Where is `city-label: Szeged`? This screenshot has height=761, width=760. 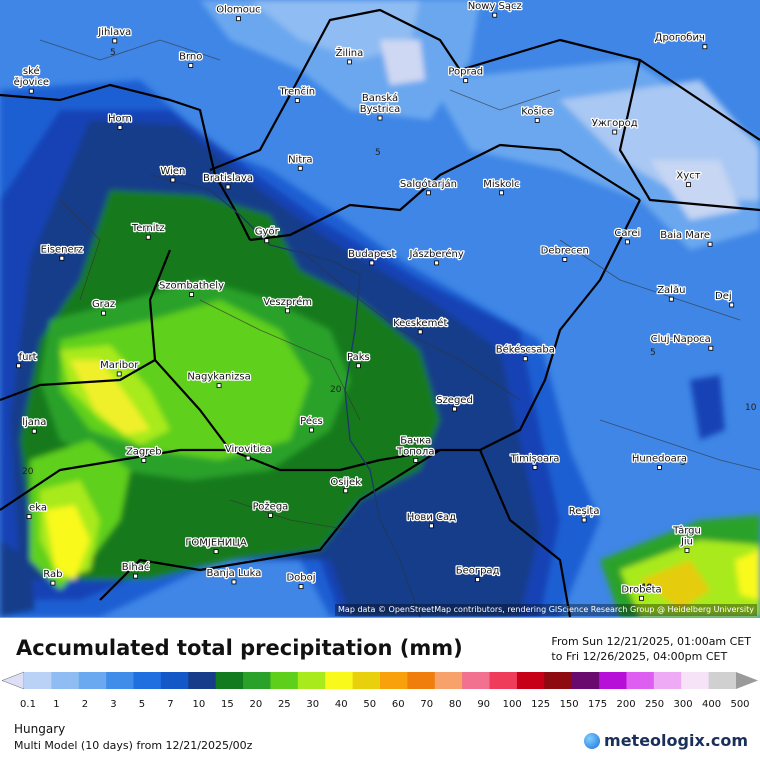 city-label: Szeged is located at coordinates (454, 400).